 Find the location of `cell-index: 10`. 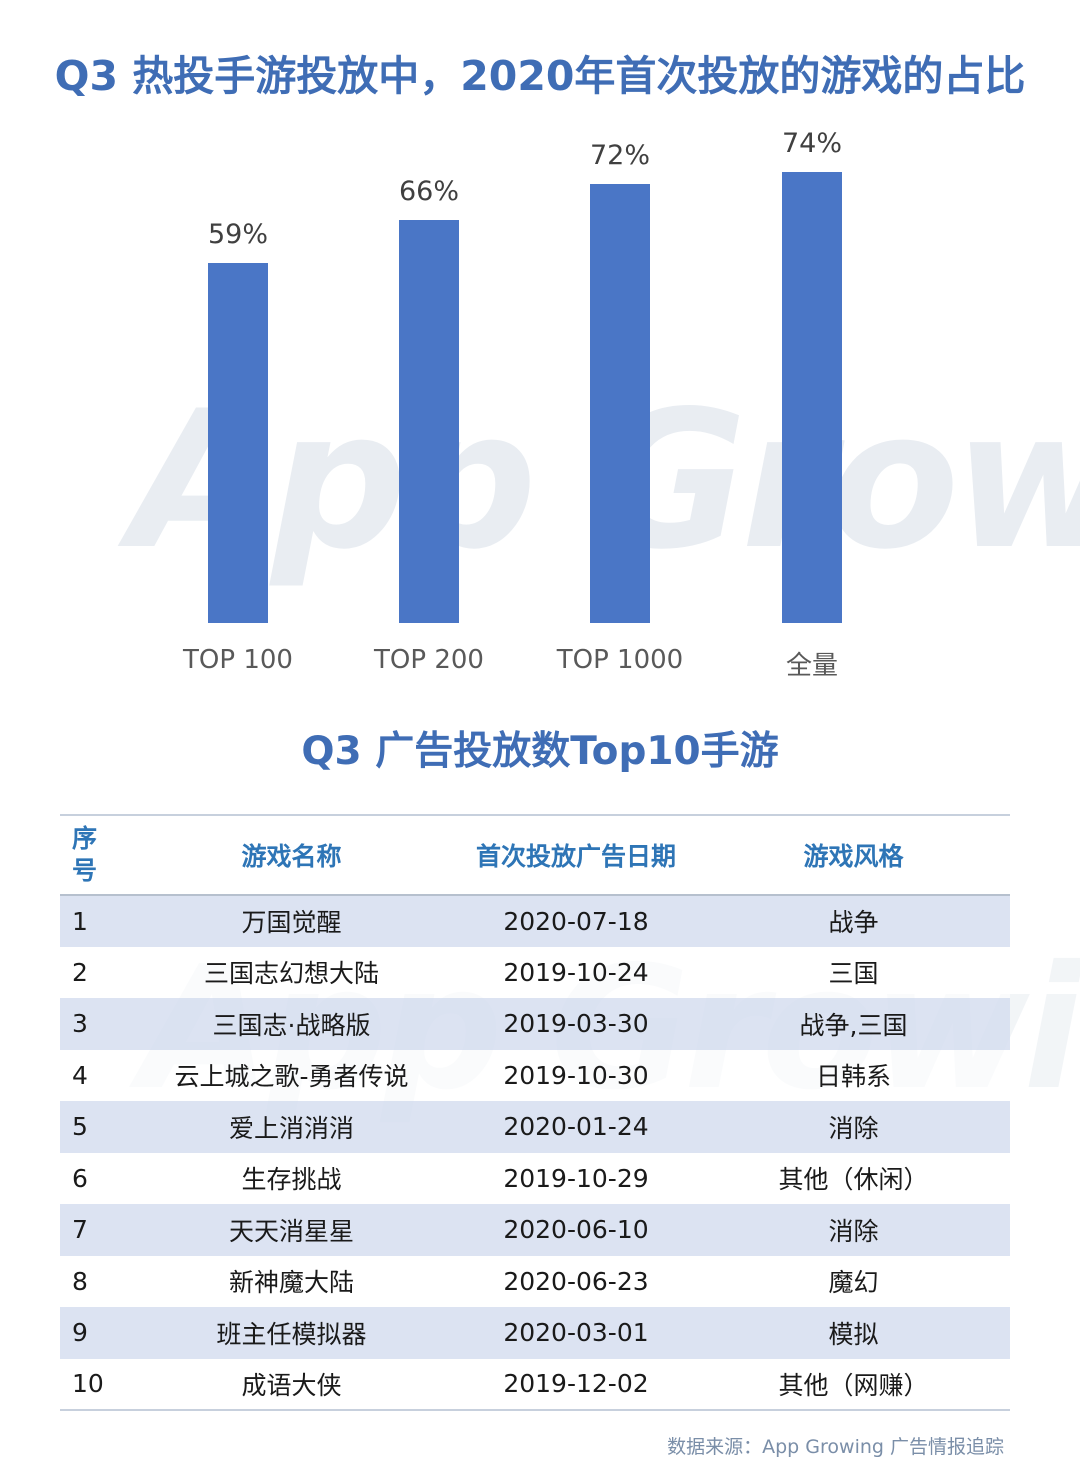

cell-index: 10 is located at coordinates (88, 1384).